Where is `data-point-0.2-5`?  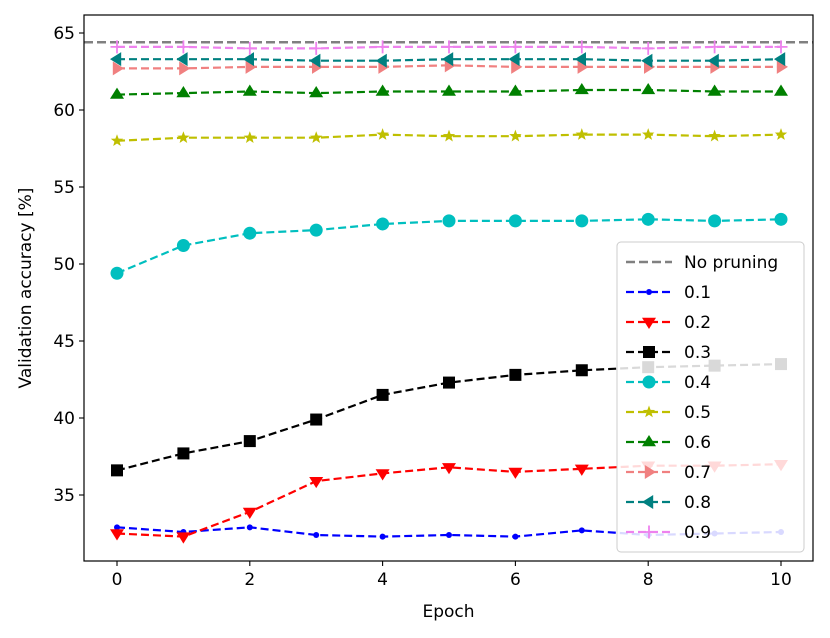 data-point-0.2-5 is located at coordinates (449, 469).